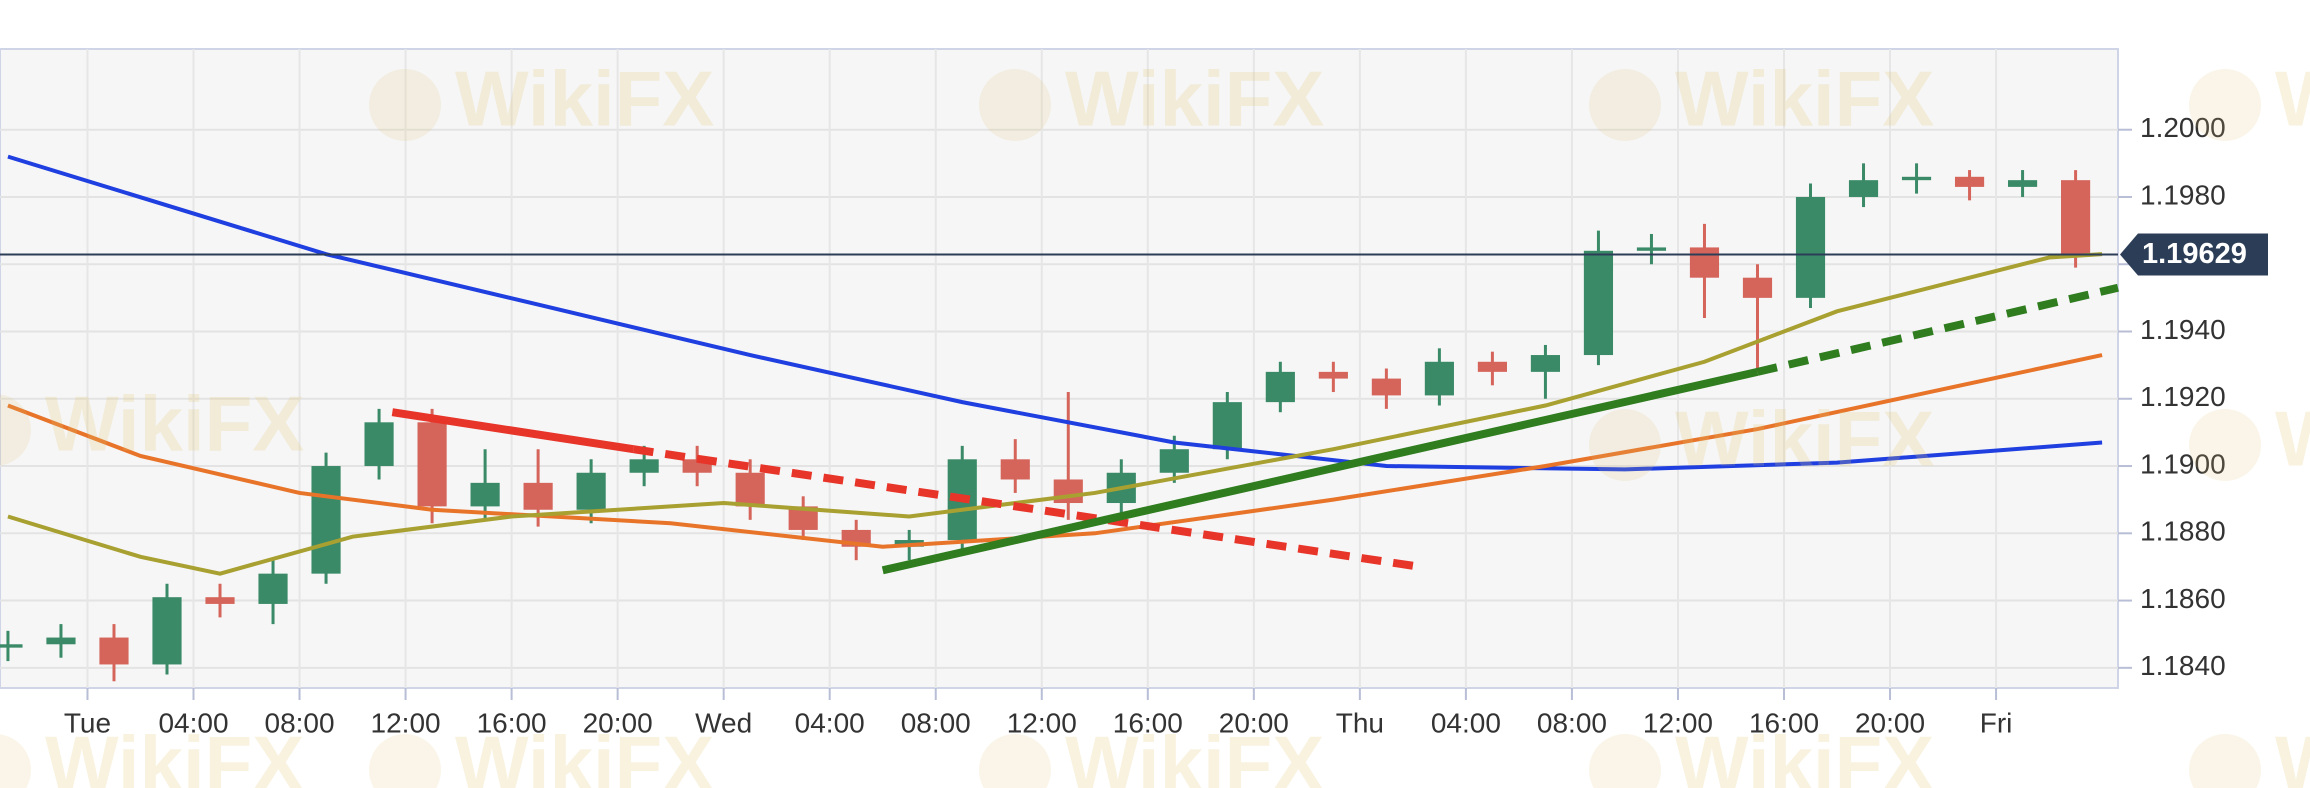  I want to click on current-price-box, so click(2194, 254).